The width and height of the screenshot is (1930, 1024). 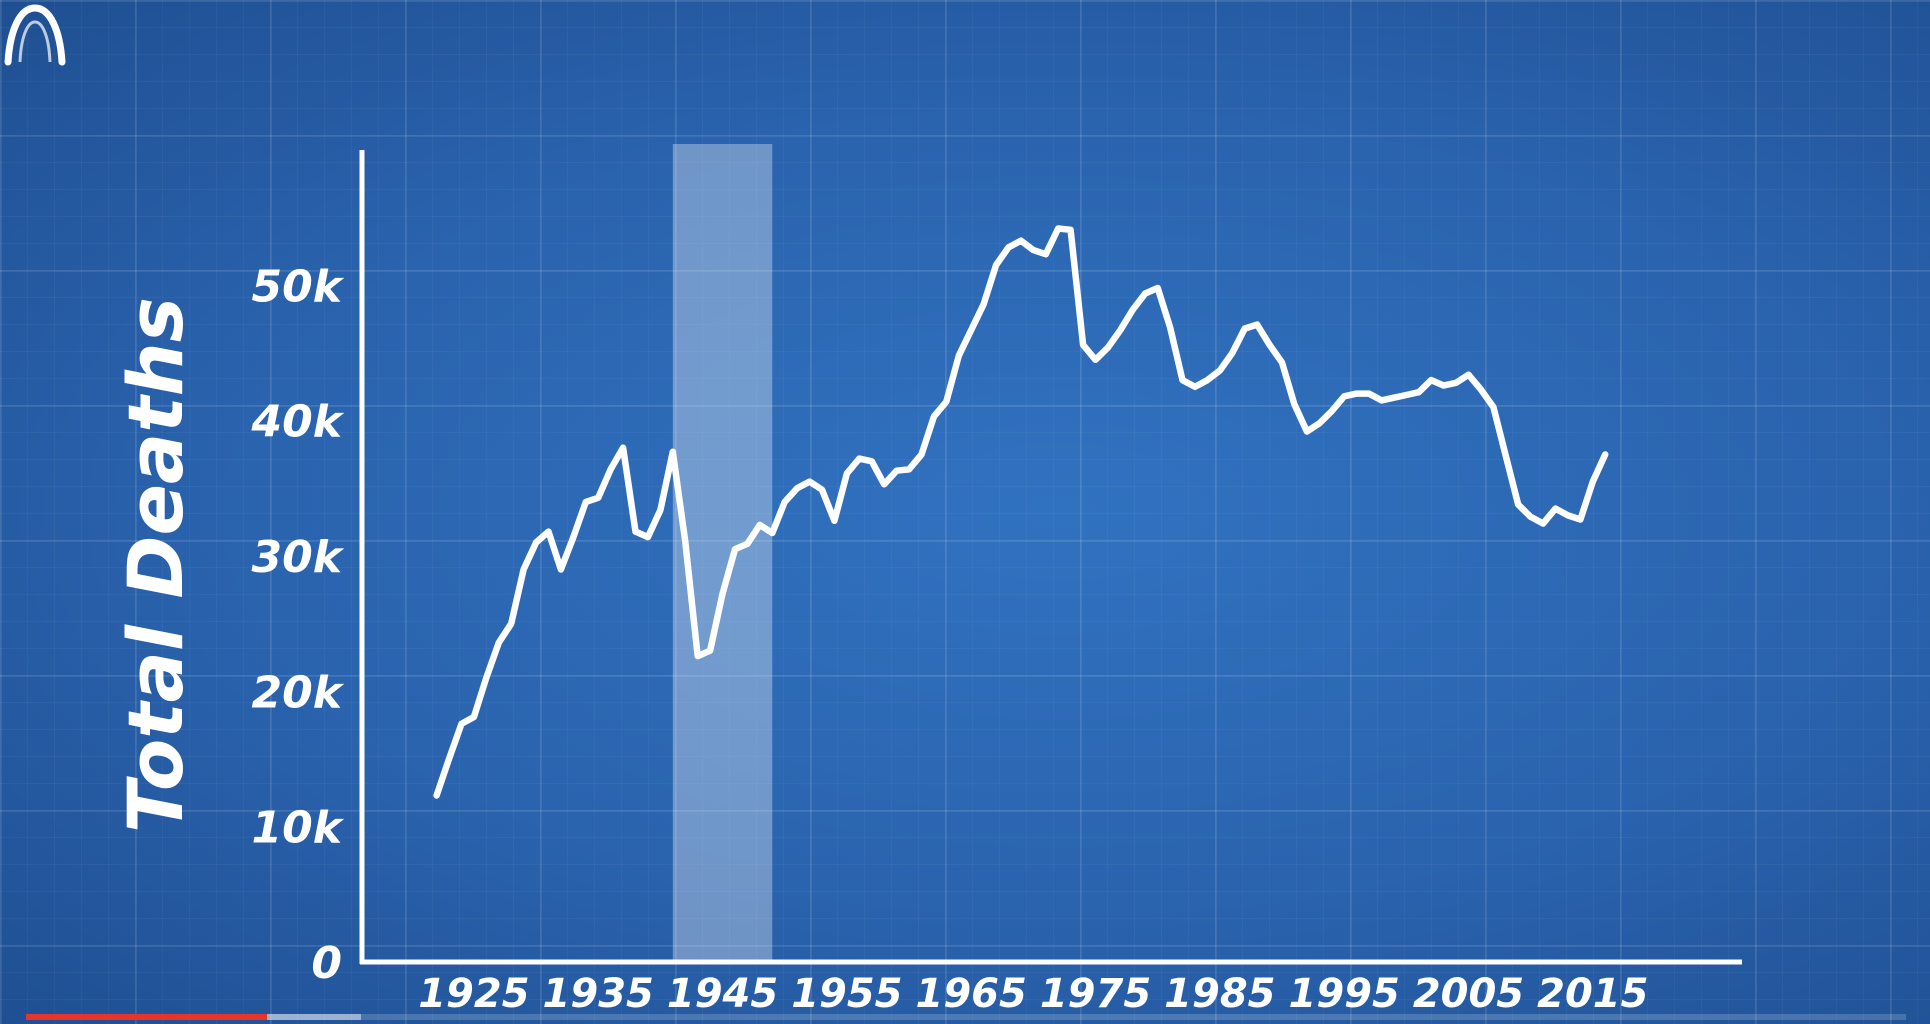 What do you see at coordinates (971, 994) in the screenshot?
I see `x-tick-label: 1965` at bounding box center [971, 994].